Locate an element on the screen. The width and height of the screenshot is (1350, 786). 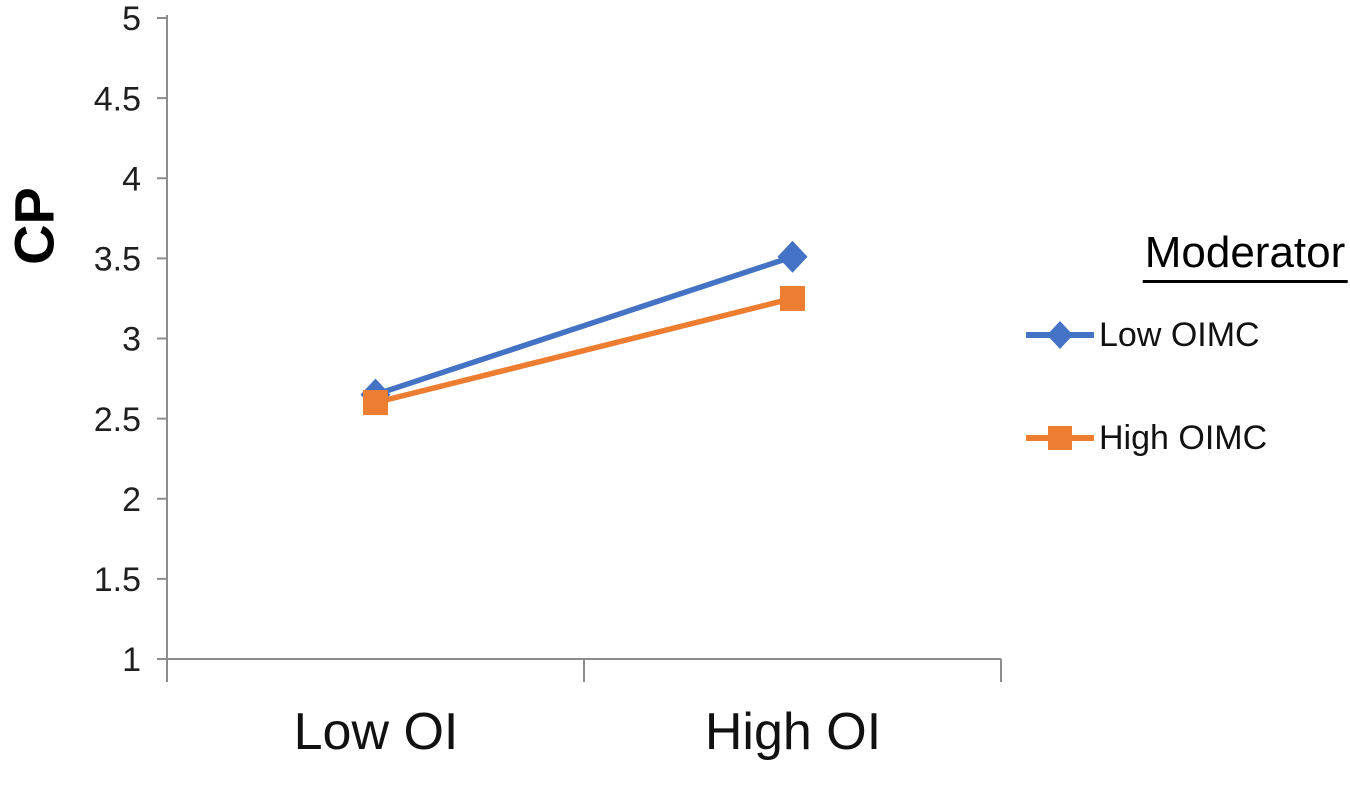
y-tick-label: 1 is located at coordinates (131, 660).